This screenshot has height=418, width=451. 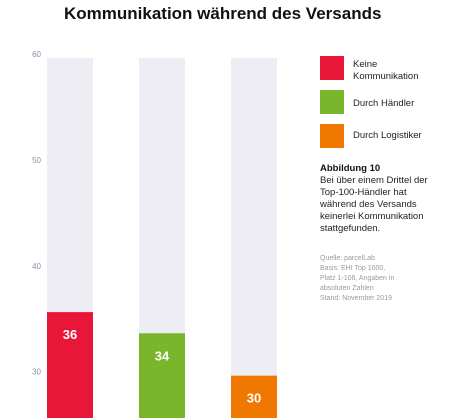 I want to click on y-tick-label: 30, so click(x=36, y=372).